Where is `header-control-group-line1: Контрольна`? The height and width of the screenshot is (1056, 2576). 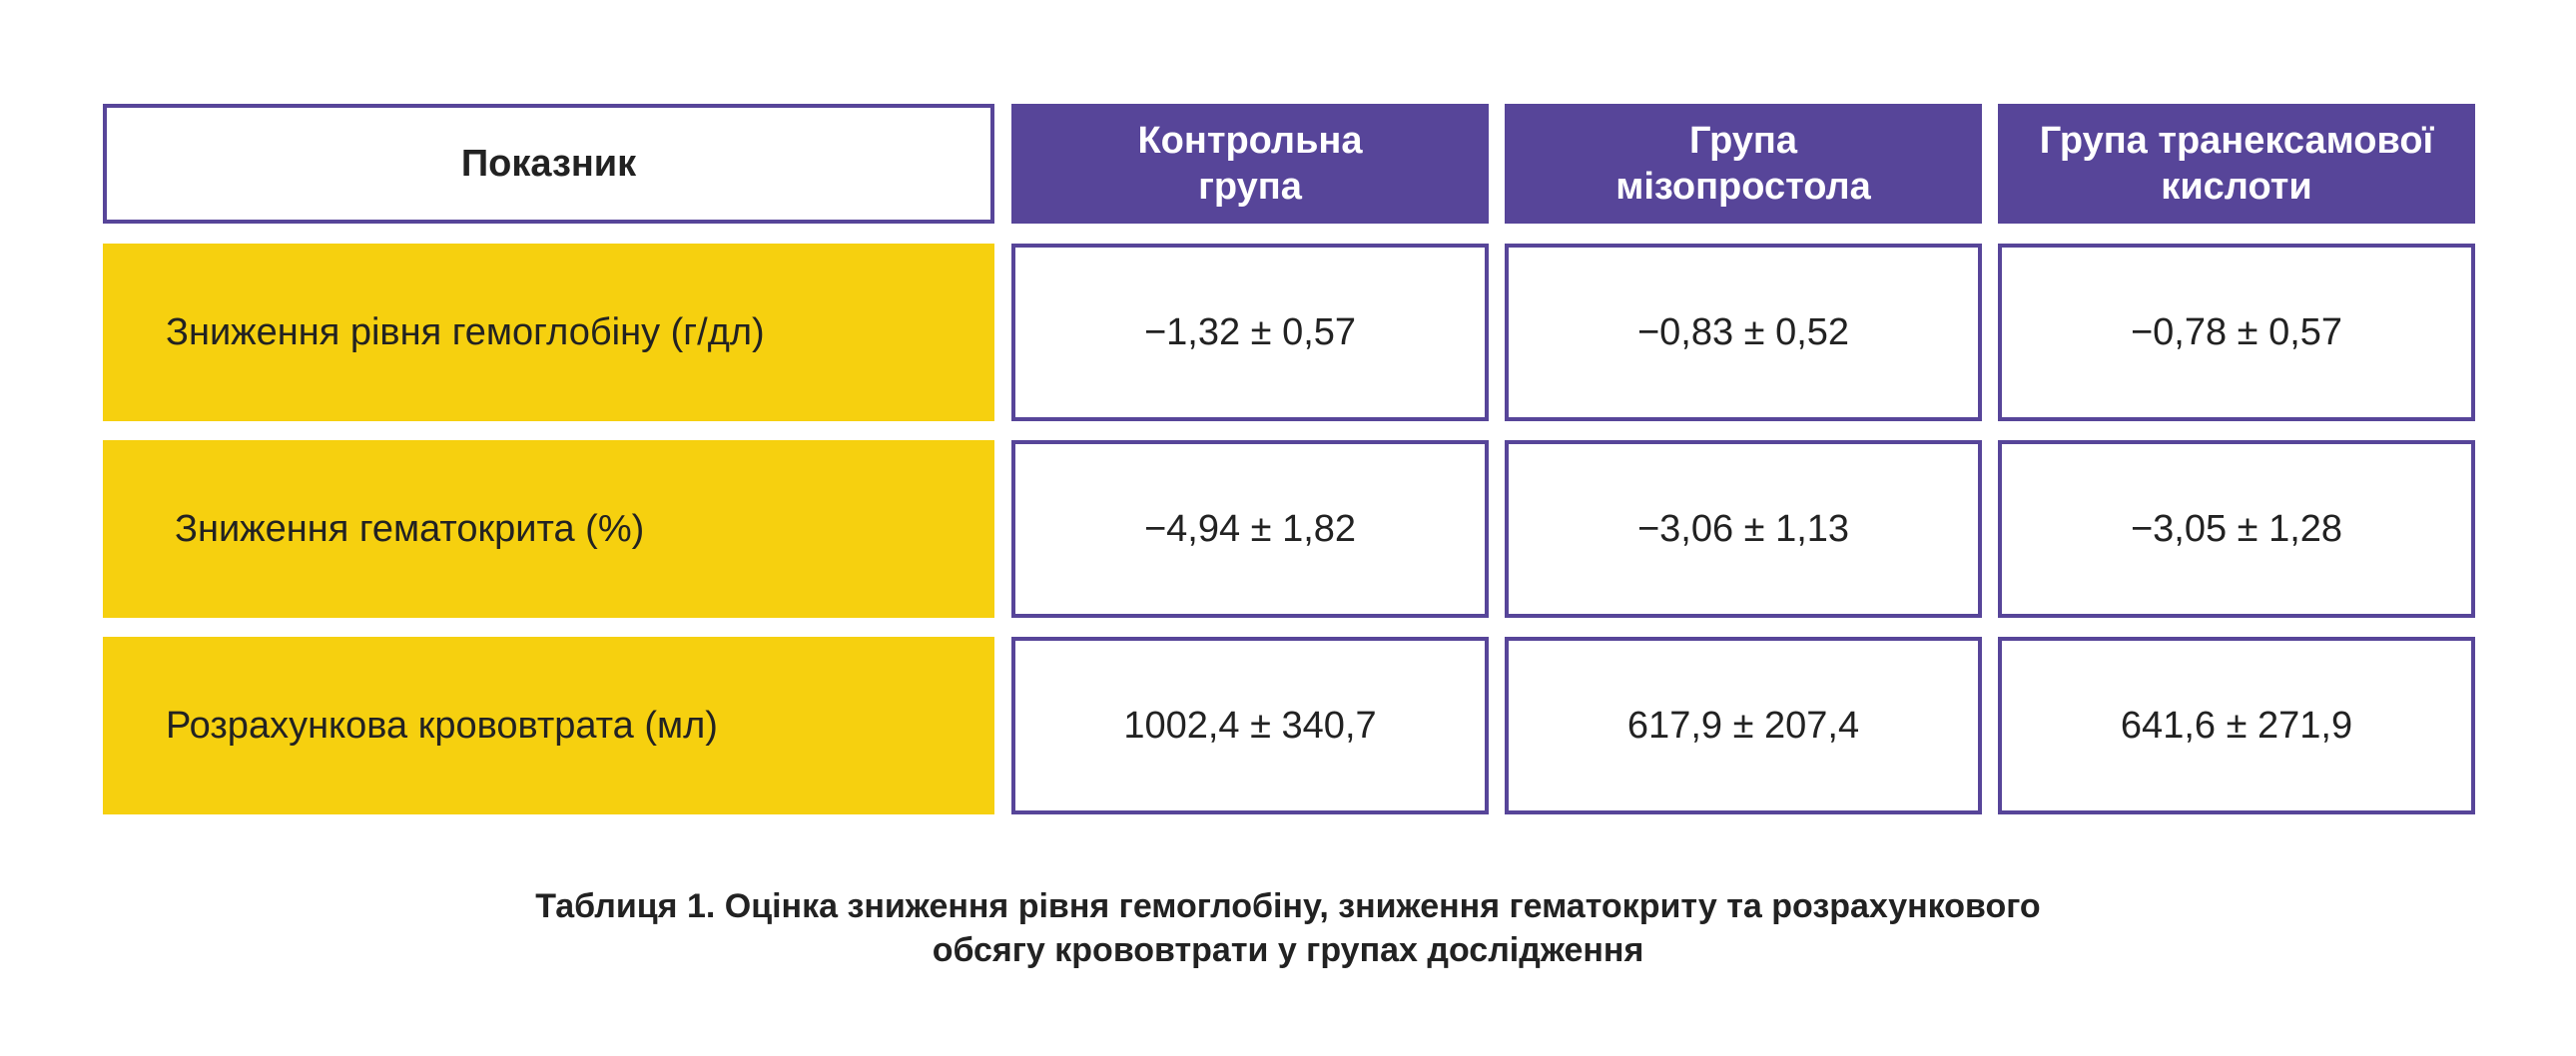 header-control-group-line1: Контрольна is located at coordinates (1250, 141).